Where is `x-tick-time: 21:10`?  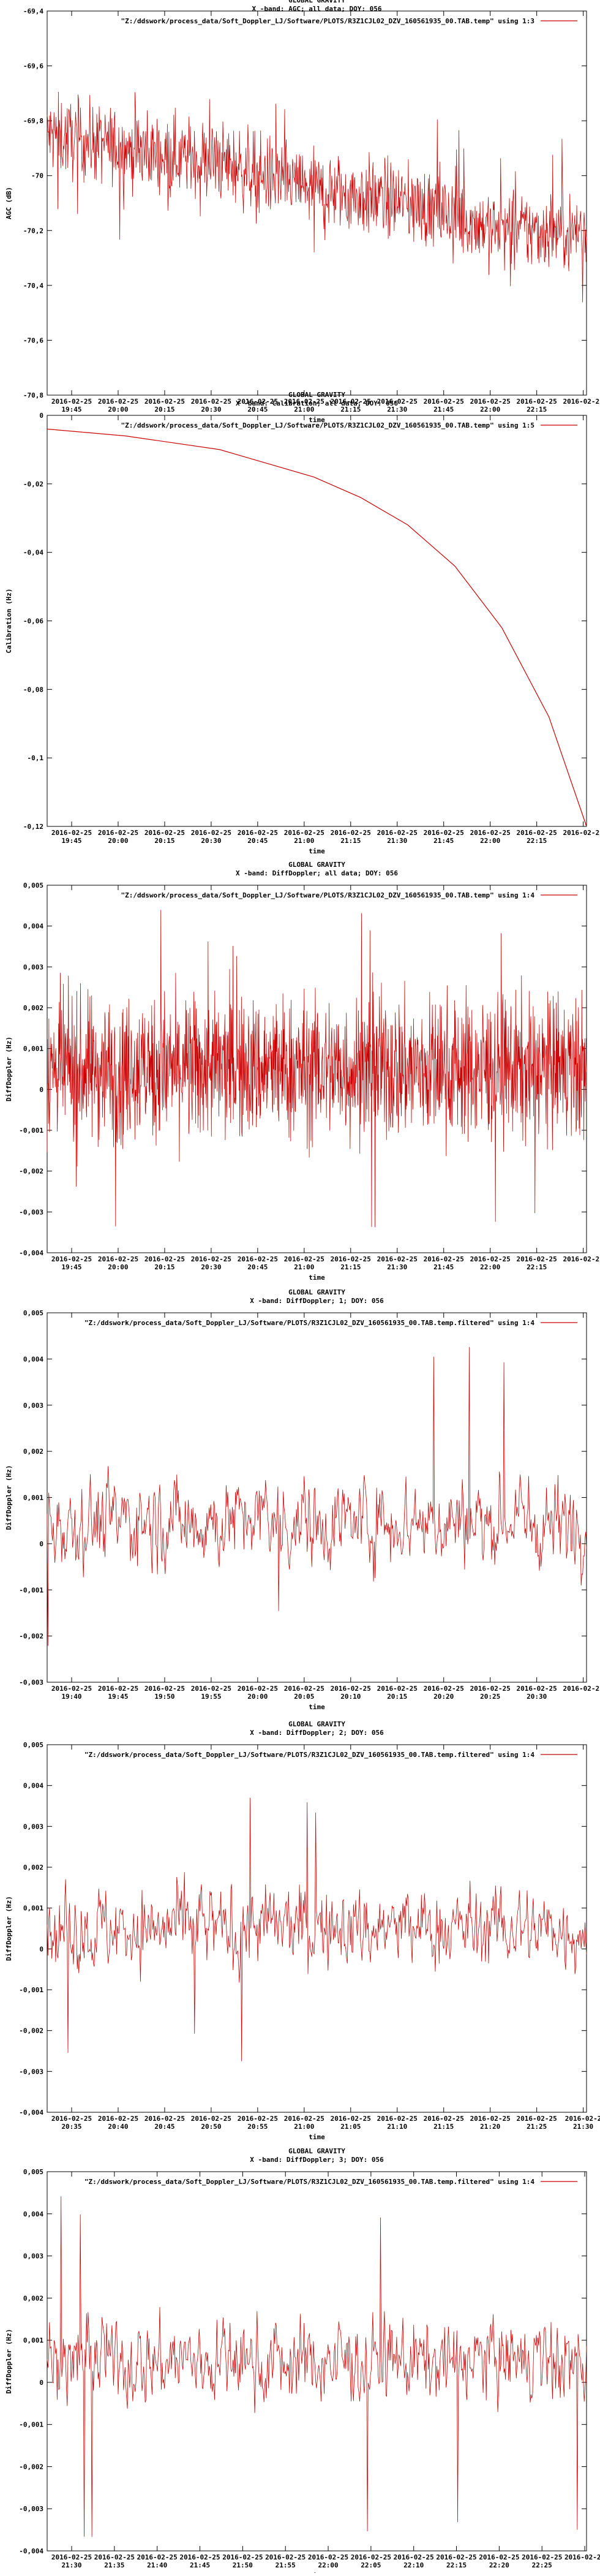 x-tick-time: 21:10 is located at coordinates (397, 2127).